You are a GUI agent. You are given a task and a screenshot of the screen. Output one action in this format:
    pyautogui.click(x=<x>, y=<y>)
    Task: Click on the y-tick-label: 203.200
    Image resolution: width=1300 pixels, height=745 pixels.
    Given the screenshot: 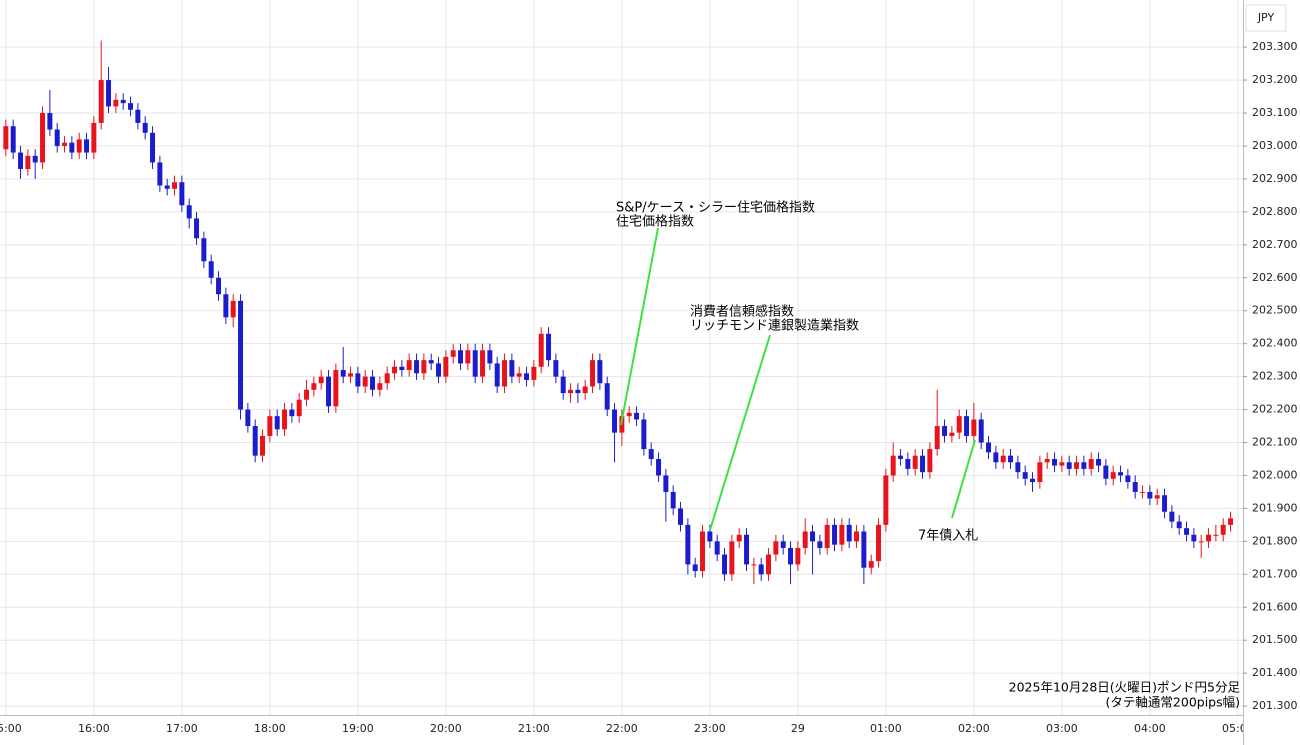 What is the action you would take?
    pyautogui.click(x=1275, y=79)
    